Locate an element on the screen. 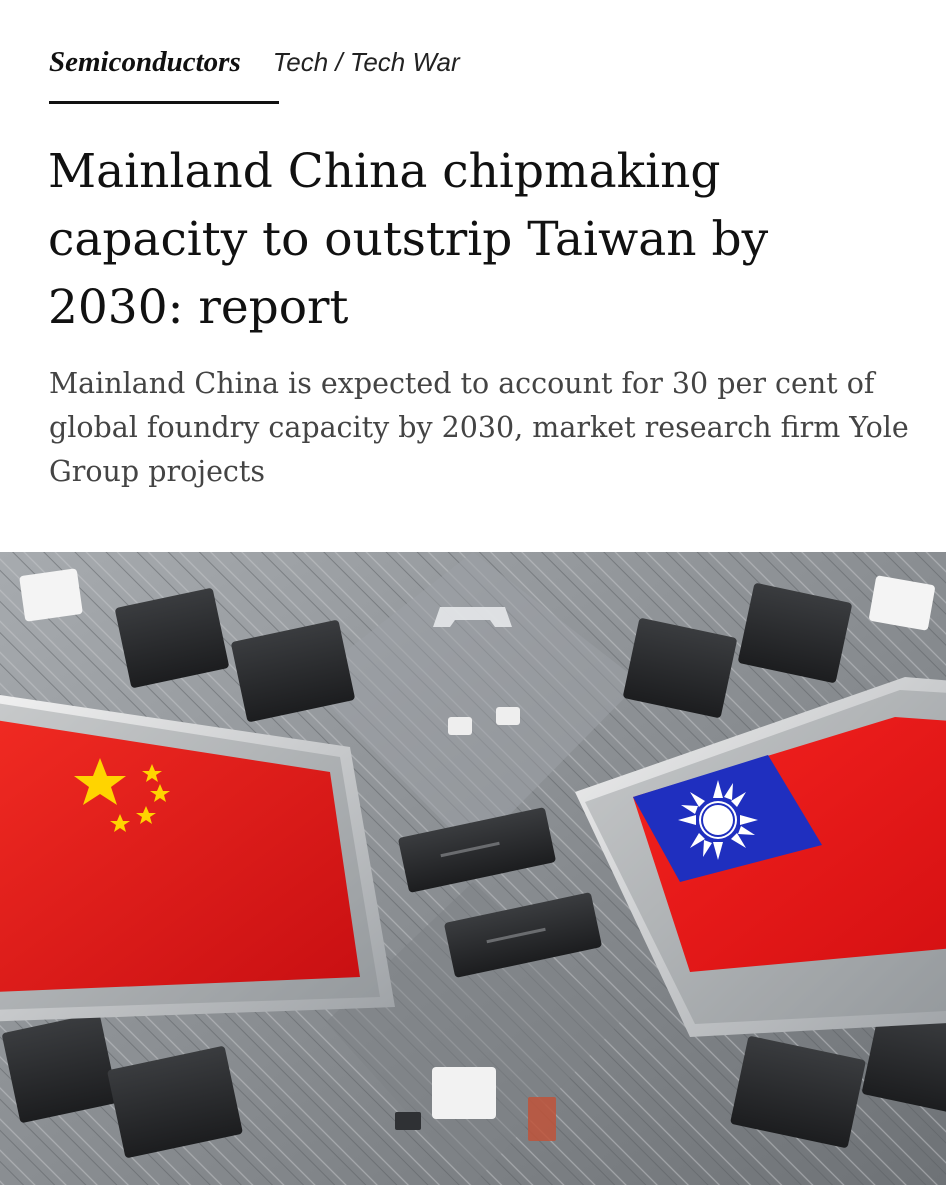 This screenshot has height=1200, width=946. sun-icon is located at coordinates (718, 820).